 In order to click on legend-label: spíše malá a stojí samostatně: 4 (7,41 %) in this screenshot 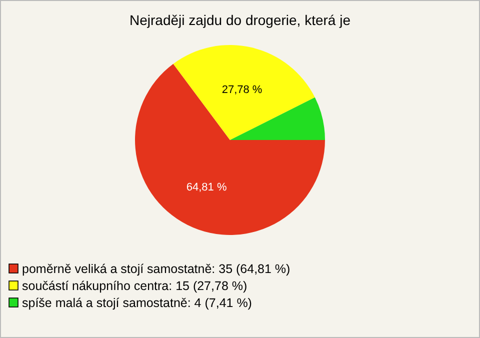, I will do `click(137, 303)`.